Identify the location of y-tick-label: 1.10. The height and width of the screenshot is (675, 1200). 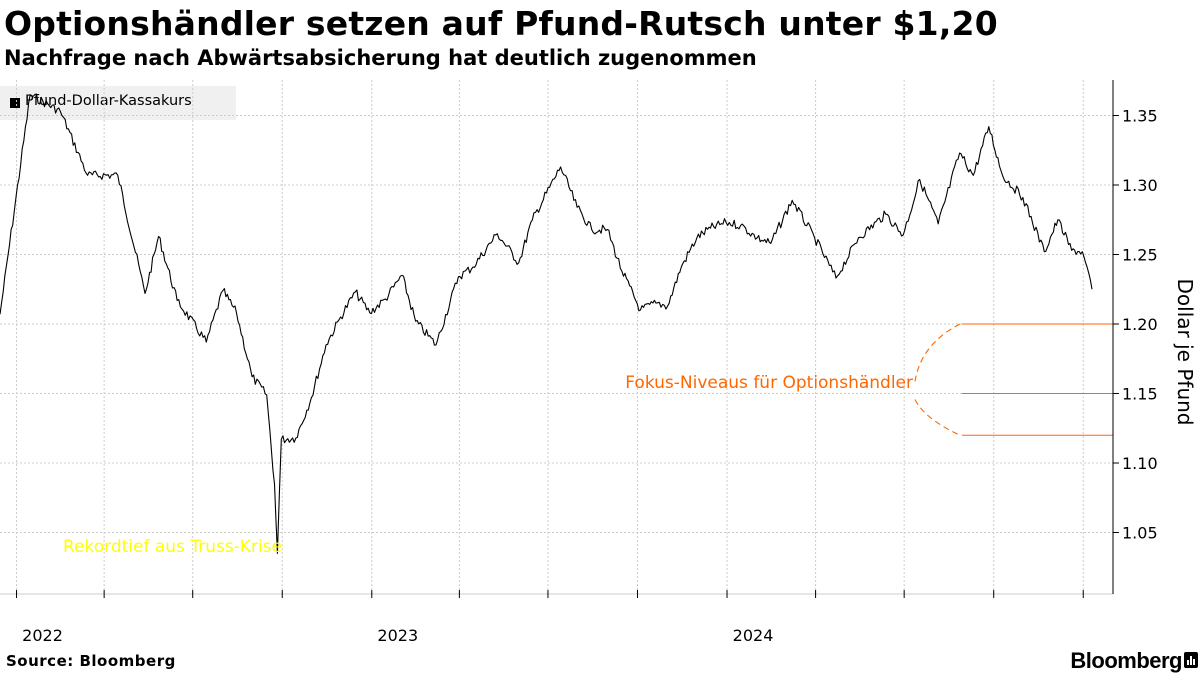
(1140, 463).